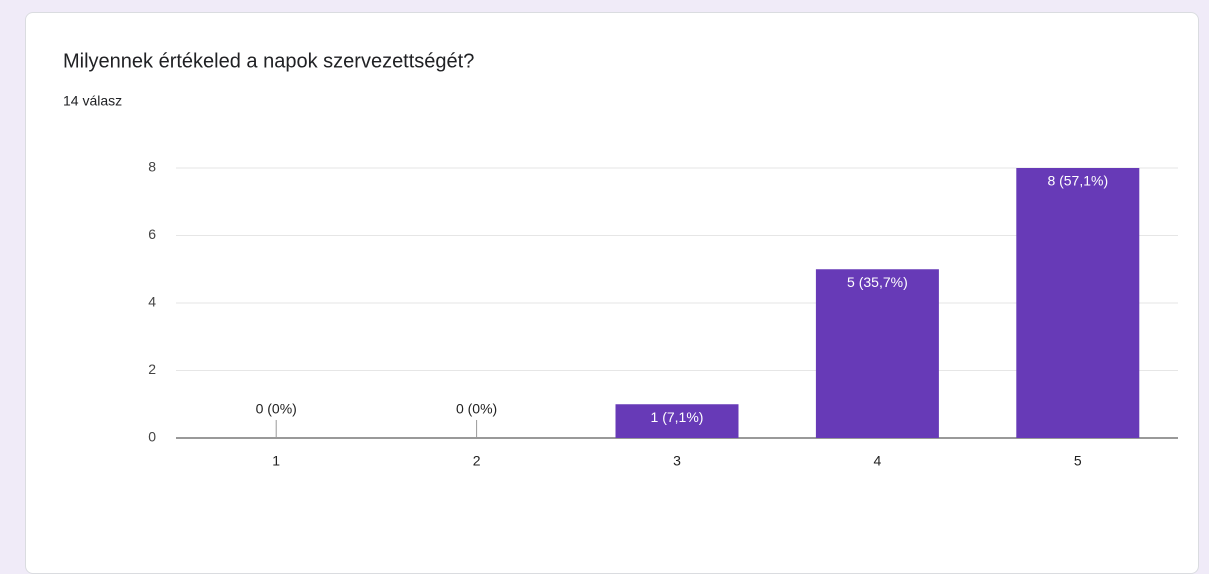 The image size is (1209, 574). I want to click on y-tick-label: 2, so click(152, 369).